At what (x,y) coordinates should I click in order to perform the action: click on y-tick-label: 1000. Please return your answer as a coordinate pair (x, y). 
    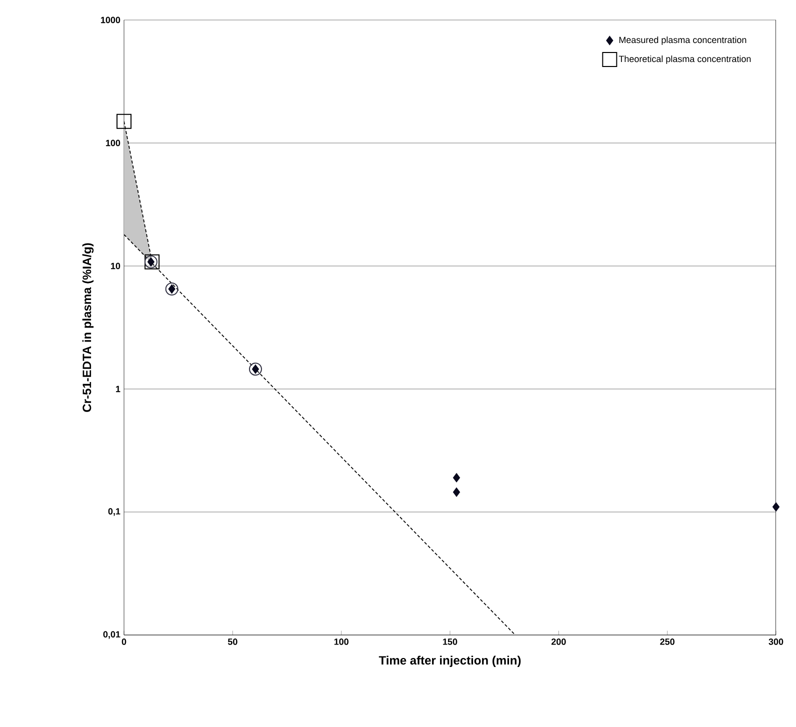
    Looking at the image, I should click on (110, 20).